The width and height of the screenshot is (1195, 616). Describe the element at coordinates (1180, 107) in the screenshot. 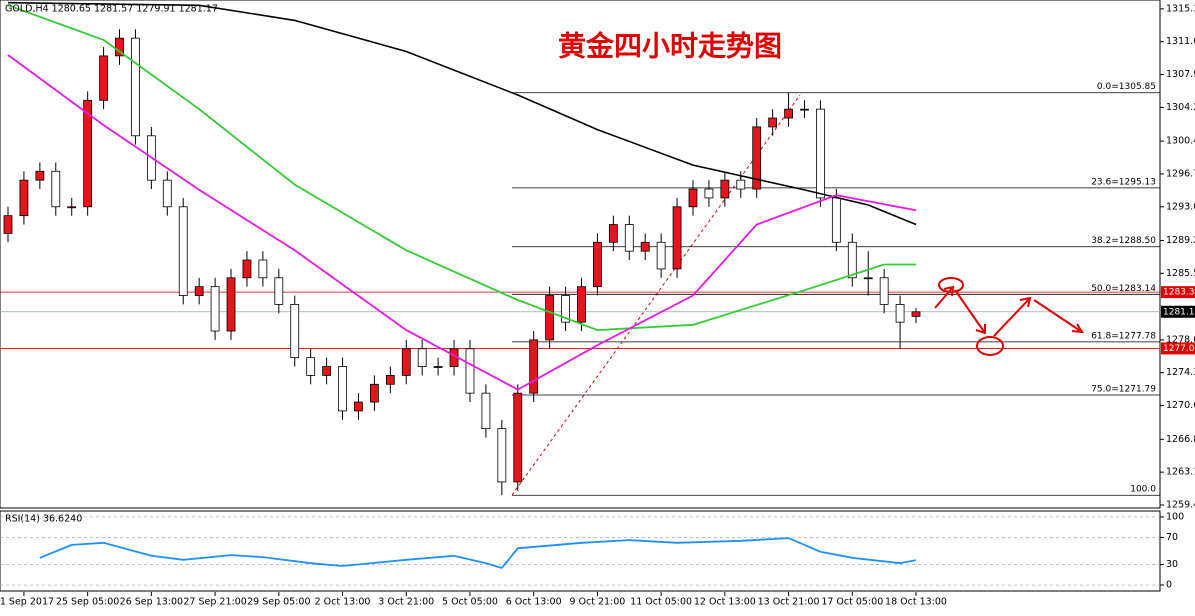

I see `y-tick-label: 1304.20` at that location.